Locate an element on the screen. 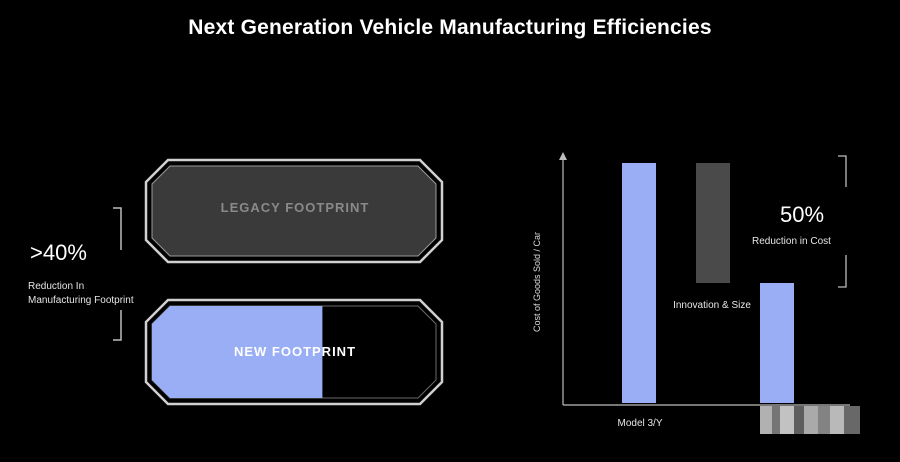  y-axis-arrow is located at coordinates (563, 156).